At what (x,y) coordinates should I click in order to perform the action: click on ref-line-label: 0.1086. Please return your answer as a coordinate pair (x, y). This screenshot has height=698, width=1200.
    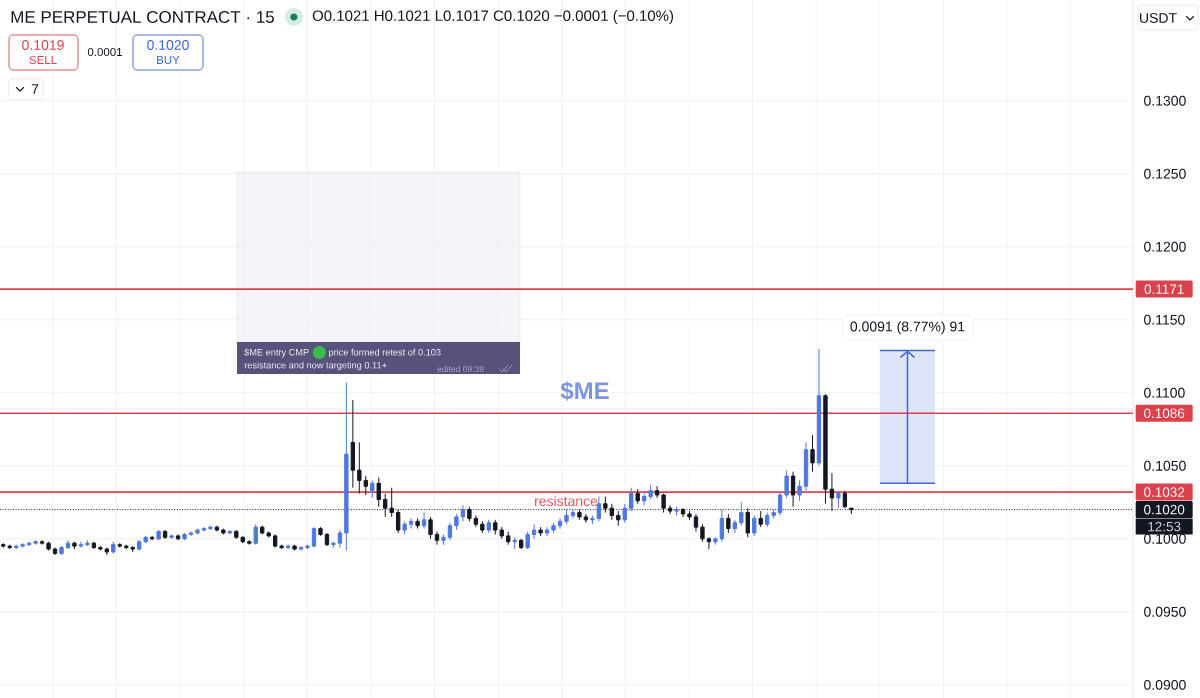
    Looking at the image, I should click on (1164, 413).